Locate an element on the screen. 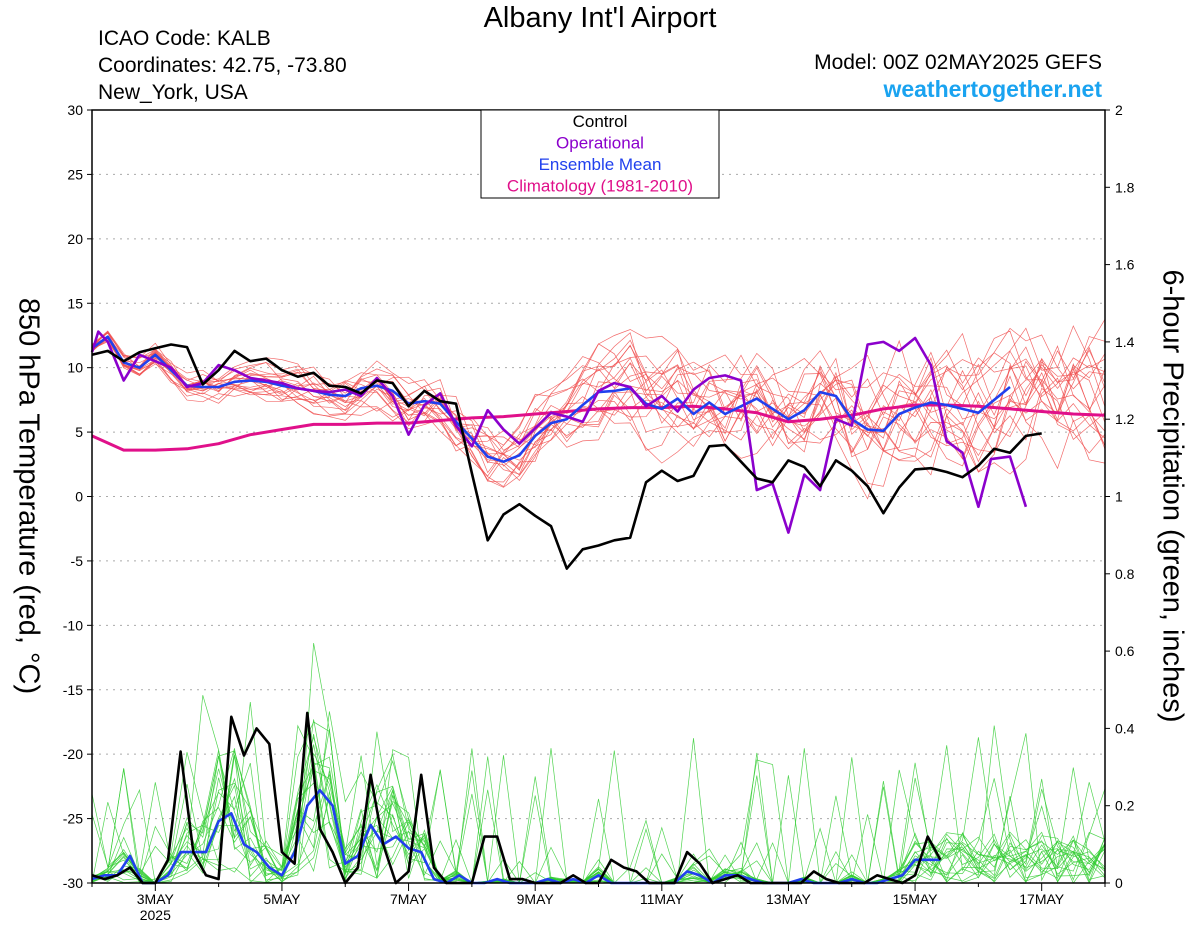 Image resolution: width=1200 pixels, height=927 pixels. y-tick-label: -5 is located at coordinates (77, 561).